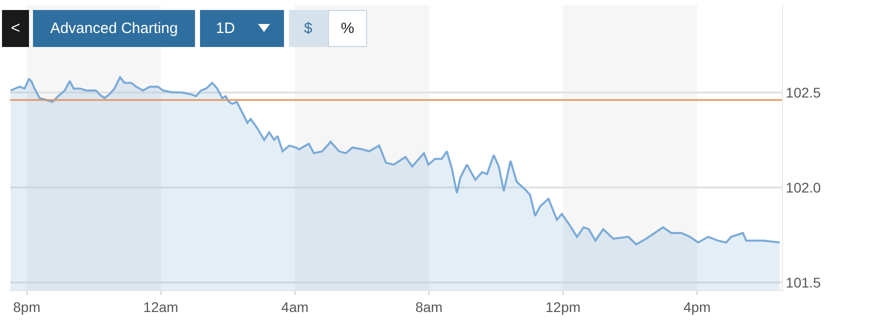 Image resolution: width=870 pixels, height=328 pixels. I want to click on annotation: Advanced Charting, so click(114, 28).